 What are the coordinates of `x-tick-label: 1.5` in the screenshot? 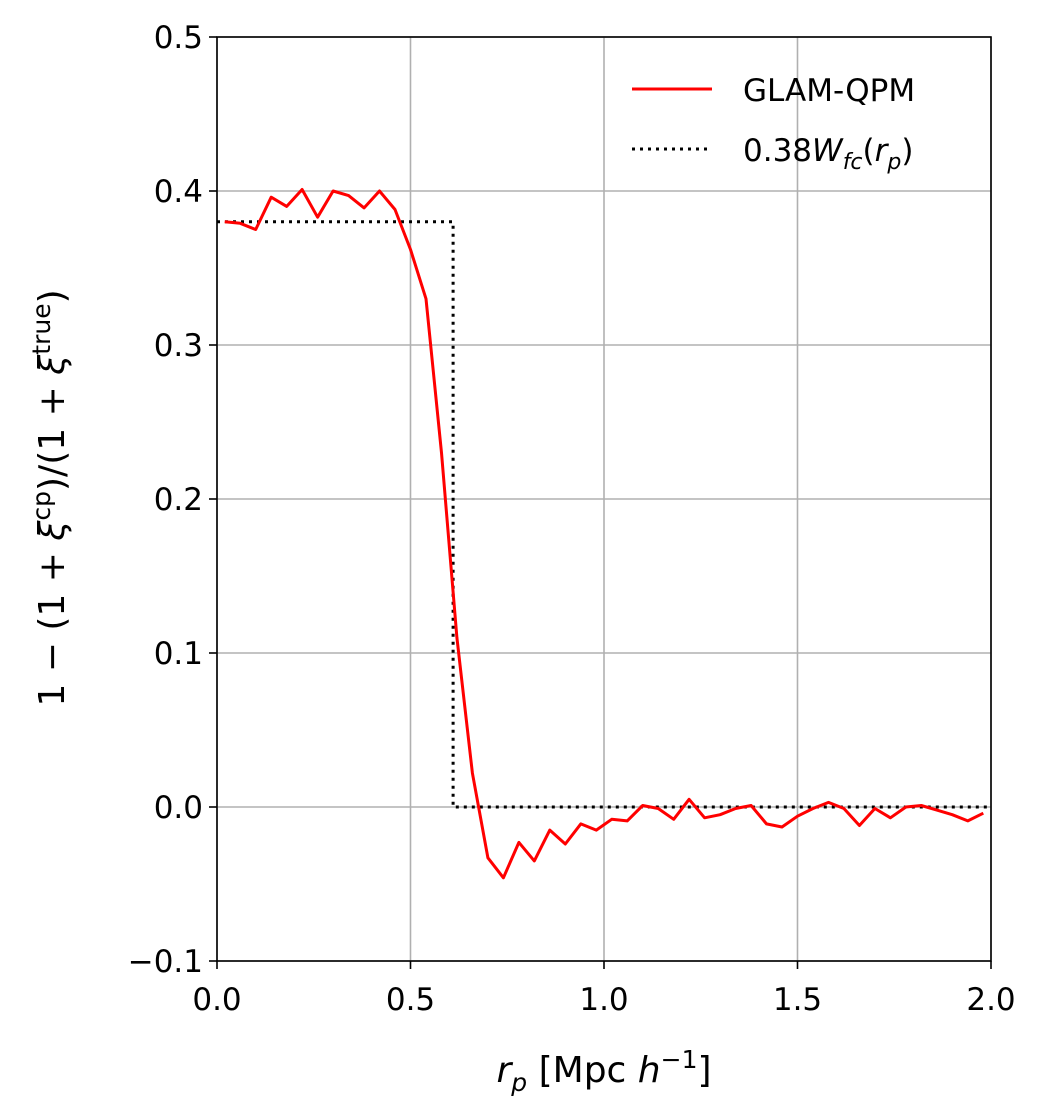 It's located at (797, 1000).